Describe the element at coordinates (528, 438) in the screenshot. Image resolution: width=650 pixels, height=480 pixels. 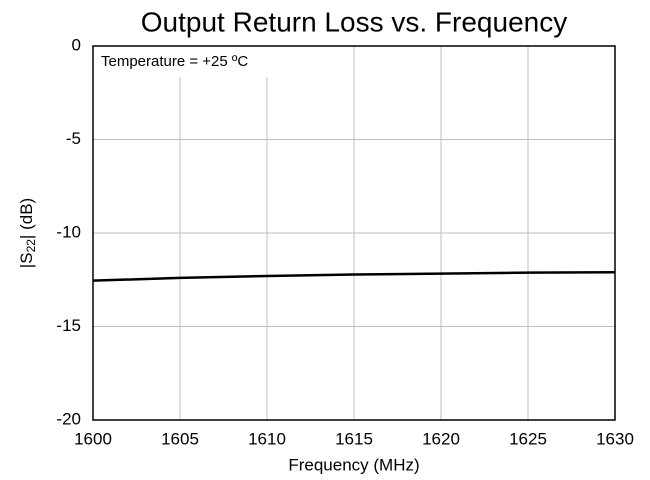
I see `x-tick-label: 1625` at that location.